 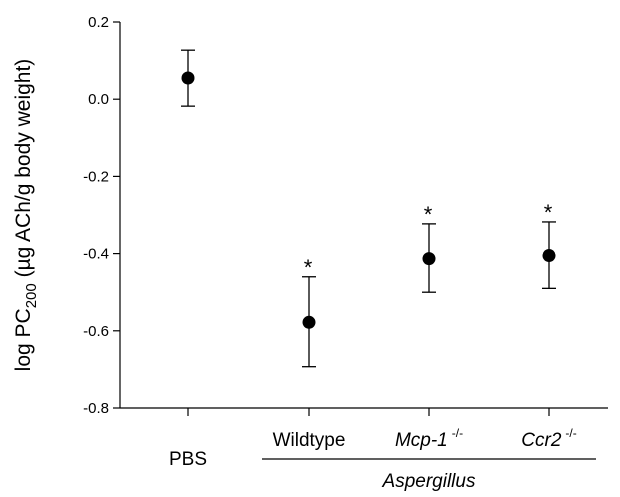 I want to click on y-axis-label-subscript: 200, so click(x=31, y=295).